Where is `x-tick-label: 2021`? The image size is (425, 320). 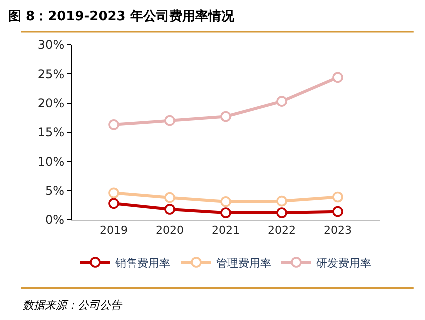
x-tick-label: 2021 is located at coordinates (226, 231).